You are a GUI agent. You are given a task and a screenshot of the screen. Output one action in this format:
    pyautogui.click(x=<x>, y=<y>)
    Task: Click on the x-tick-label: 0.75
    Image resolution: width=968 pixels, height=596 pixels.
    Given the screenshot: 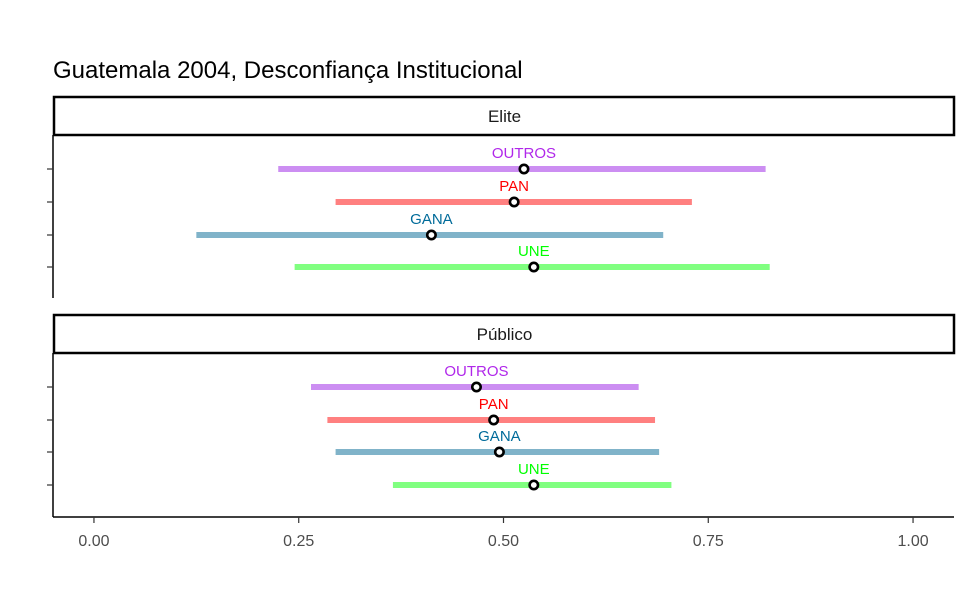 What is the action you would take?
    pyautogui.click(x=708, y=541)
    